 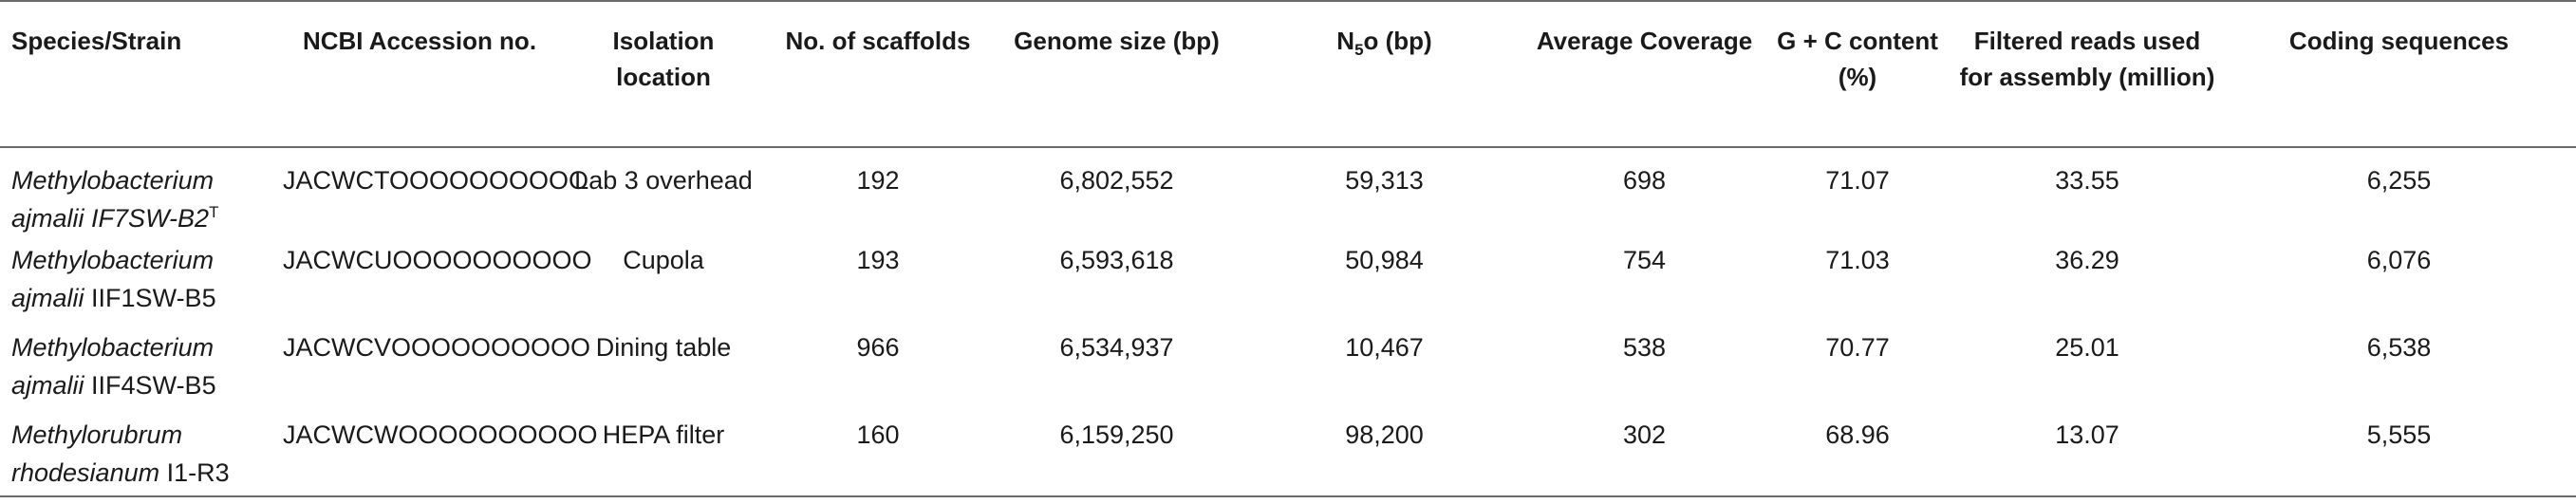 I want to click on cell-scaffolds: 966, so click(x=878, y=347).